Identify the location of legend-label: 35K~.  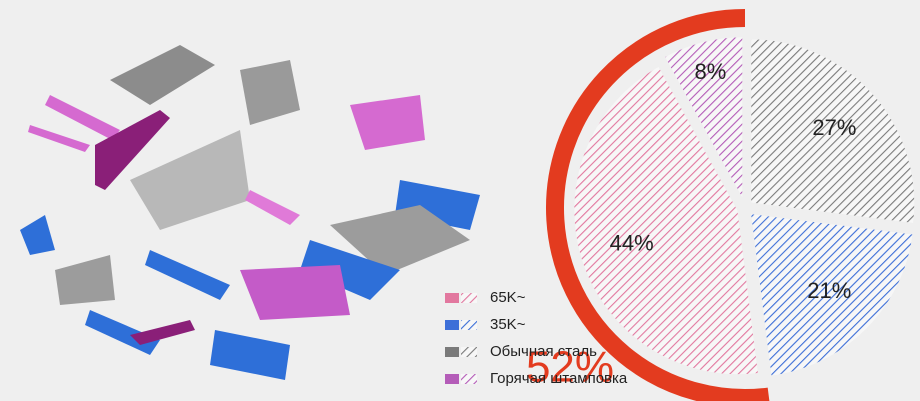
(508, 324).